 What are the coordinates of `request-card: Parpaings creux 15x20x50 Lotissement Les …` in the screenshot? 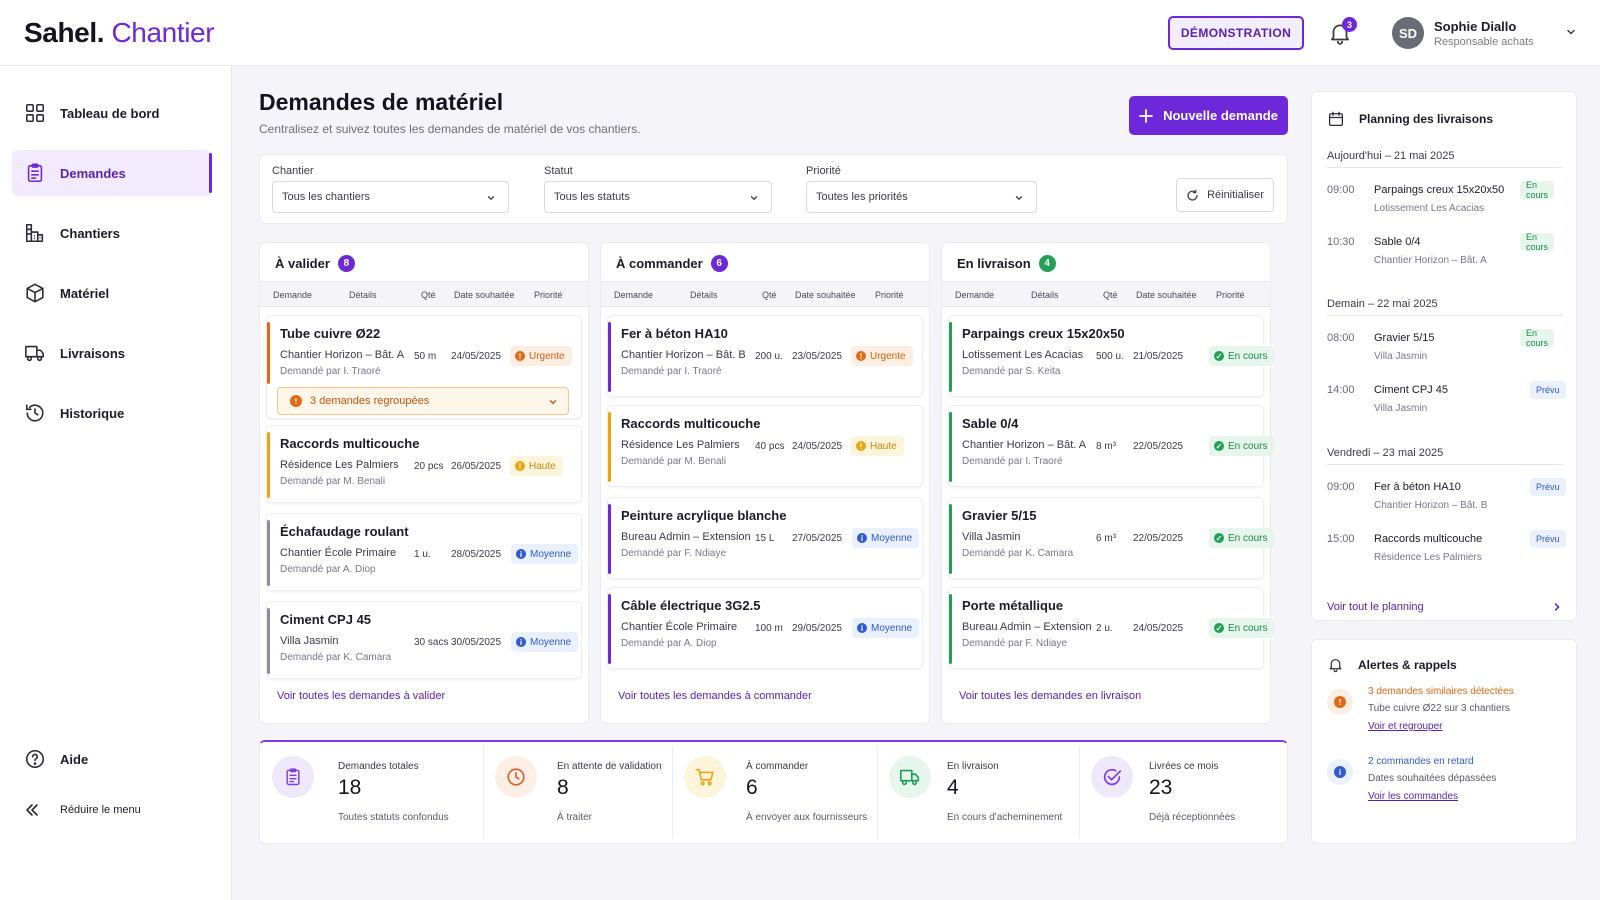 It's located at (1111, 356).